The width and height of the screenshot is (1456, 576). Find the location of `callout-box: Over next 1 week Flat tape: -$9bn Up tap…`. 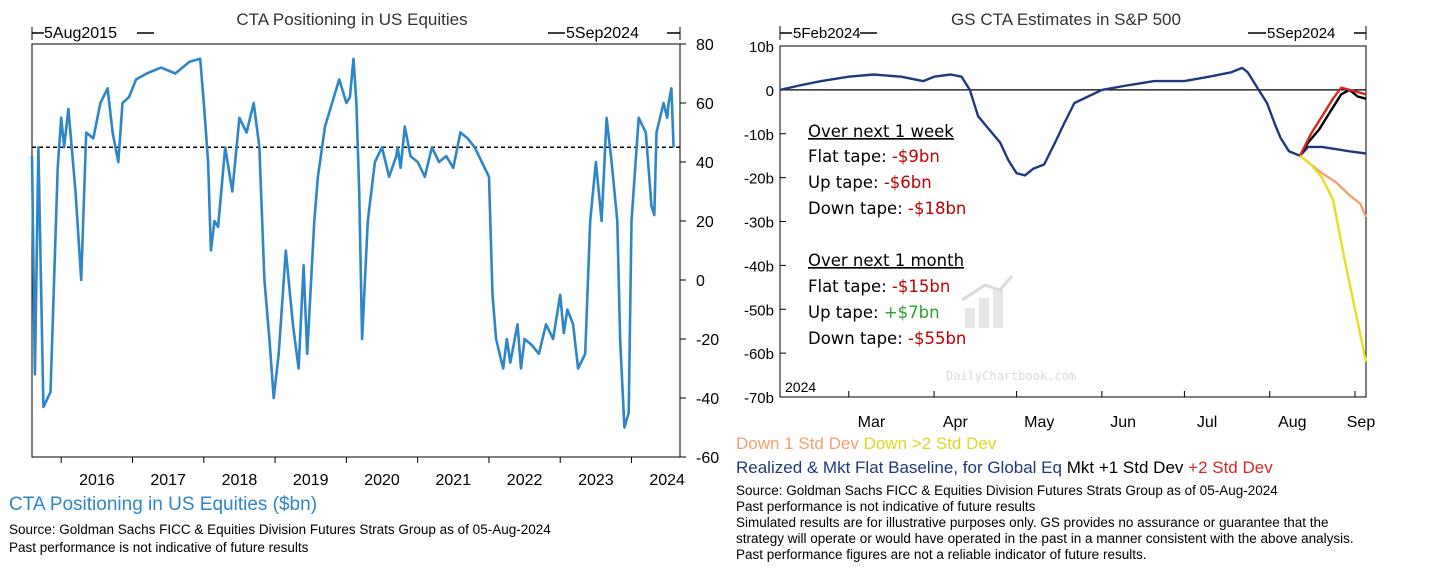

callout-box: Over next 1 week Flat tape: -$9bn Up tap… is located at coordinates (887, 235).